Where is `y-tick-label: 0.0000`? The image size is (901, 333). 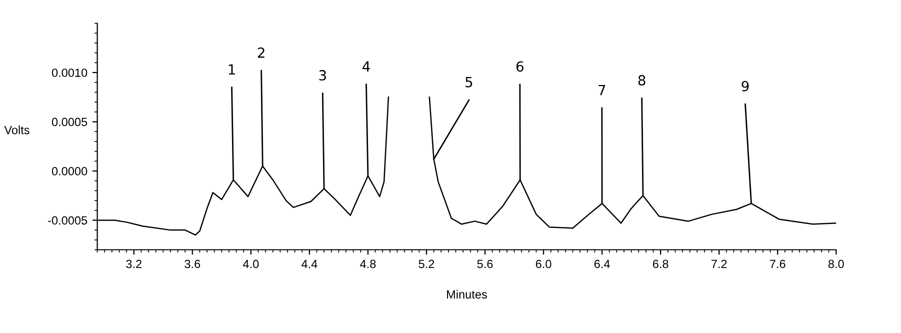 y-tick-label: 0.0000 is located at coordinates (70, 171).